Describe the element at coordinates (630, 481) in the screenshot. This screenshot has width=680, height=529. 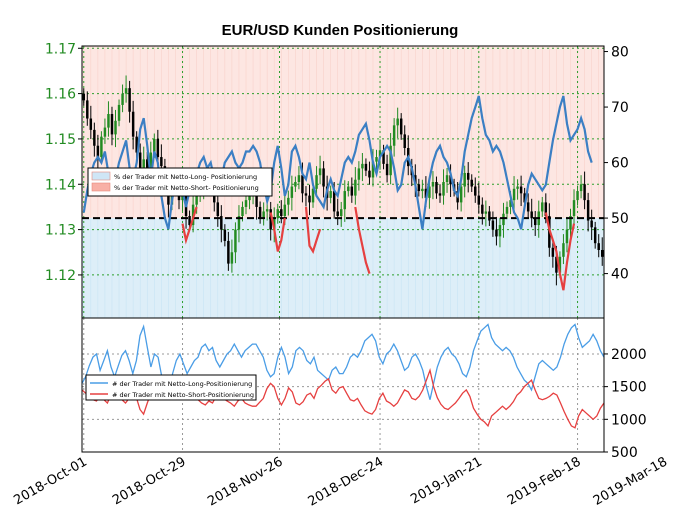
I see `x-tick-label: 2019-Mar-18` at that location.